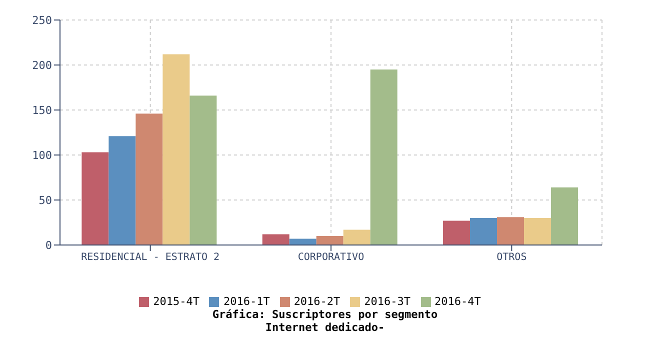 The image size is (650, 350). Describe the element at coordinates (387, 301) in the screenshot. I see `legend-label: 2016-3T` at that location.